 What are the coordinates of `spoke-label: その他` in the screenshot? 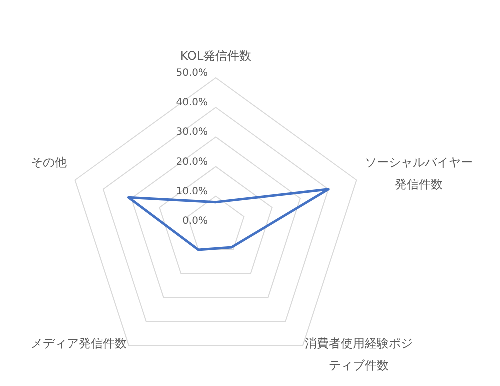 It's located at (49, 162).